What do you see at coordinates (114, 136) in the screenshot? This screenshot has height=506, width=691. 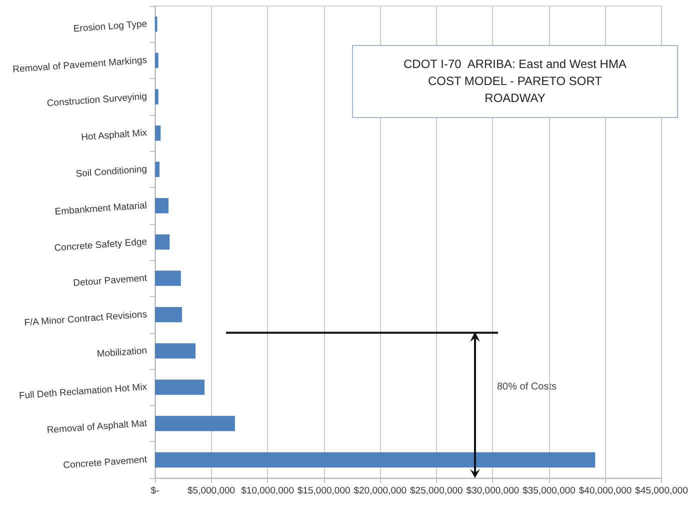 I see `y-tick-label: Hot Asphalt Mix` at bounding box center [114, 136].